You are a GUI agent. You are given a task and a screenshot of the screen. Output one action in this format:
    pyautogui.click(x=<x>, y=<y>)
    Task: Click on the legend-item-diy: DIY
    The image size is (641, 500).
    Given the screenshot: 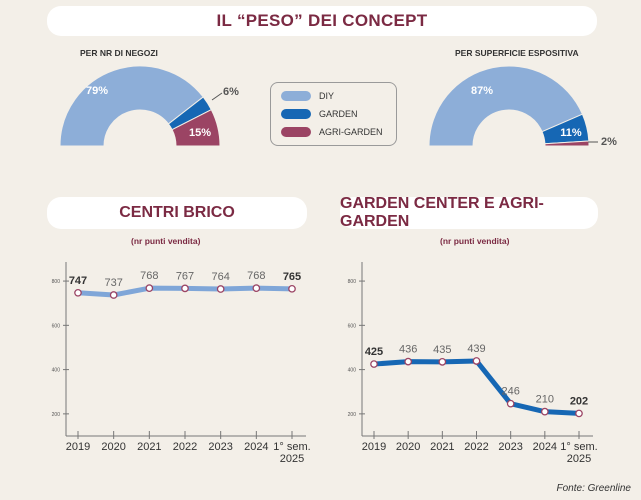 What is the action you would take?
    pyautogui.click(x=307, y=96)
    